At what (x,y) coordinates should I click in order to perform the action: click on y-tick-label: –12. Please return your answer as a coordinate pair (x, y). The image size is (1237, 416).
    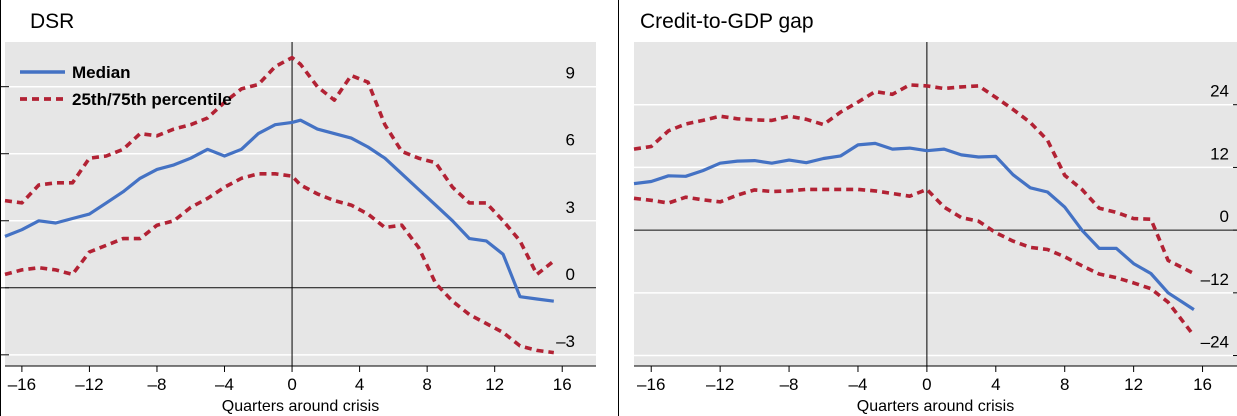
    Looking at the image, I should click on (1215, 279).